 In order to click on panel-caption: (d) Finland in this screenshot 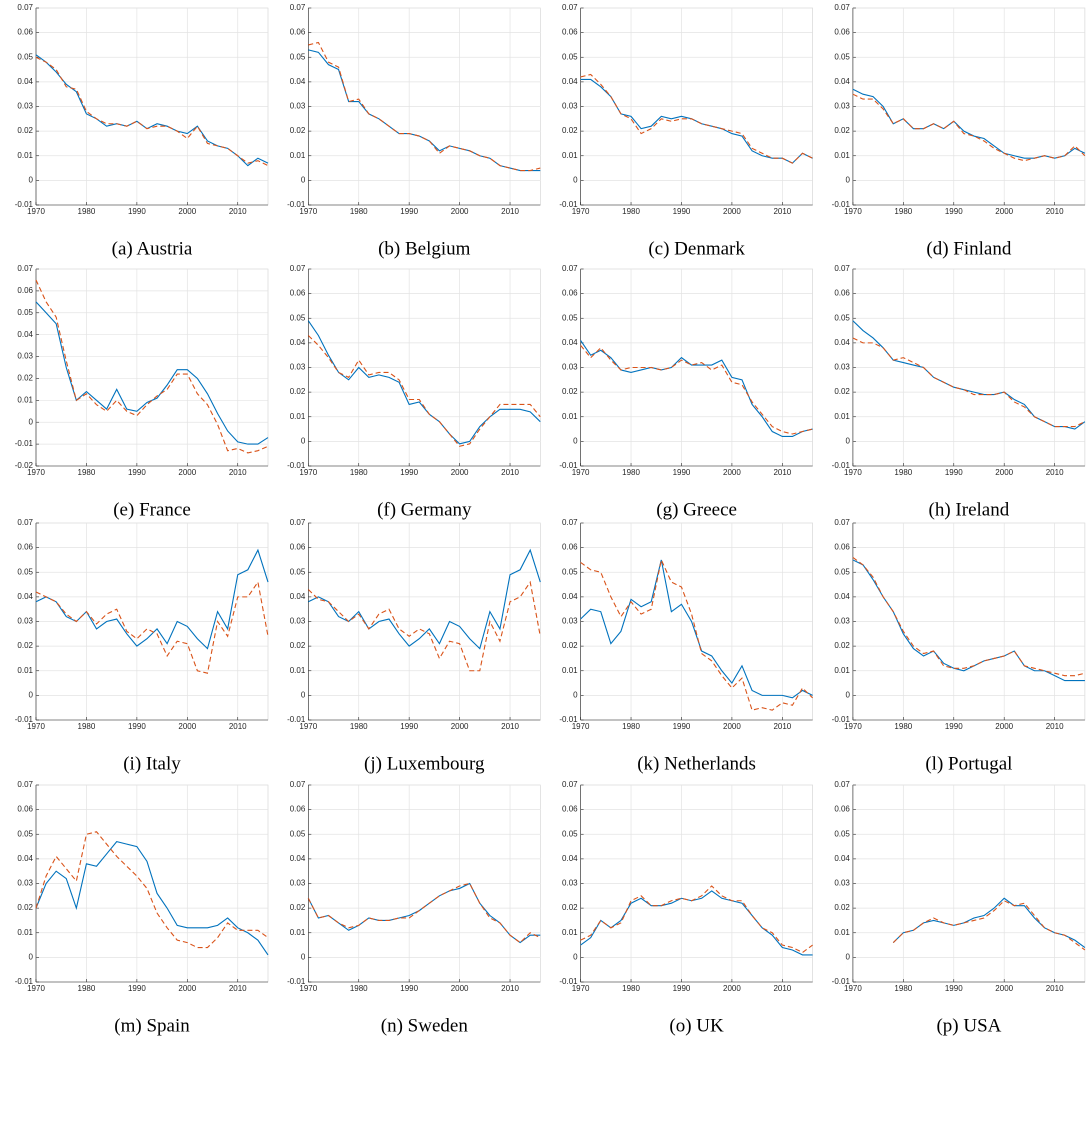, I will do `click(968, 248)`.